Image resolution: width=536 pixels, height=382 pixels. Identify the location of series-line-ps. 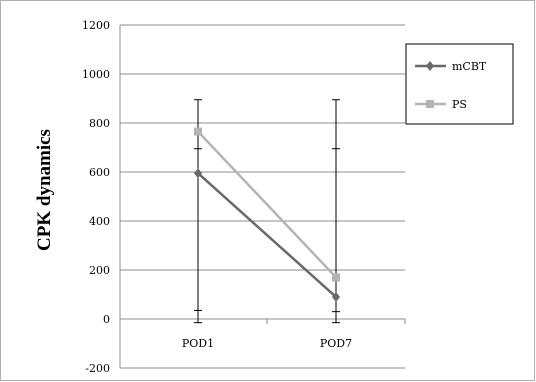
(267, 204).